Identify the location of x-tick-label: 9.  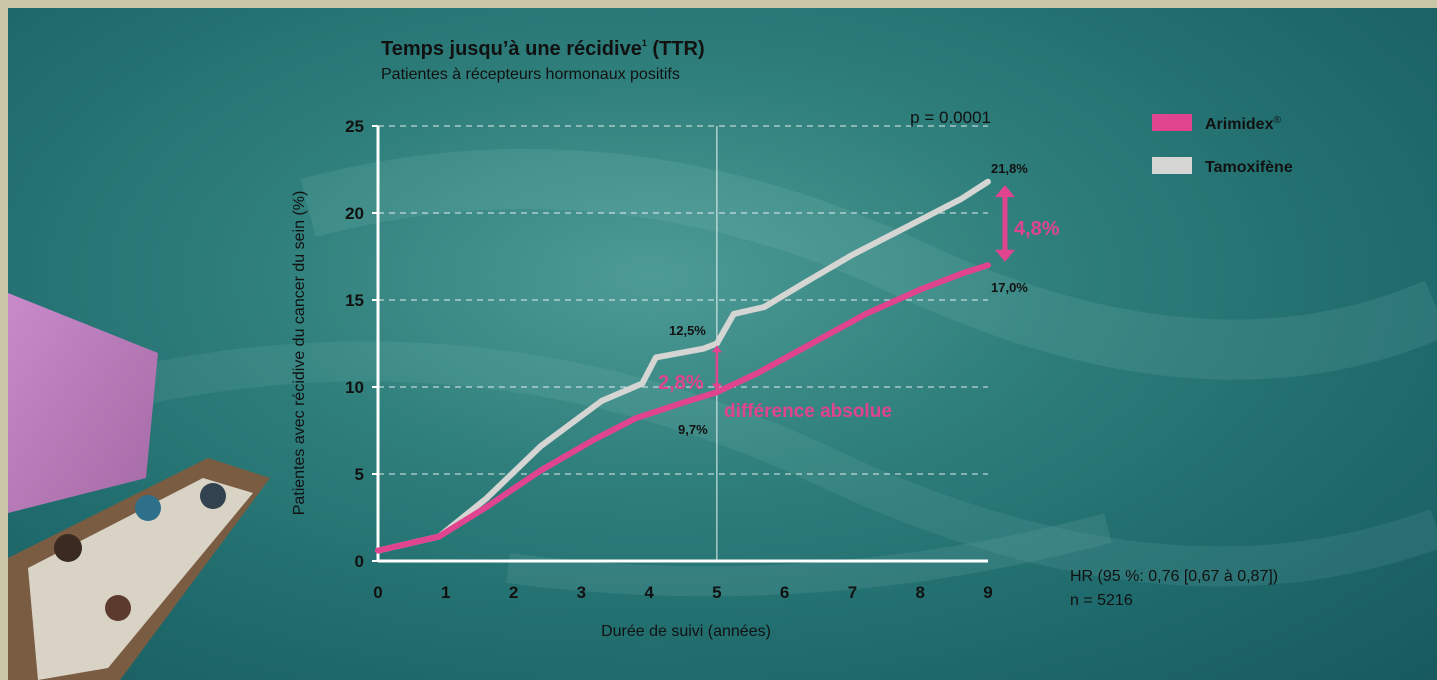
(987, 592).